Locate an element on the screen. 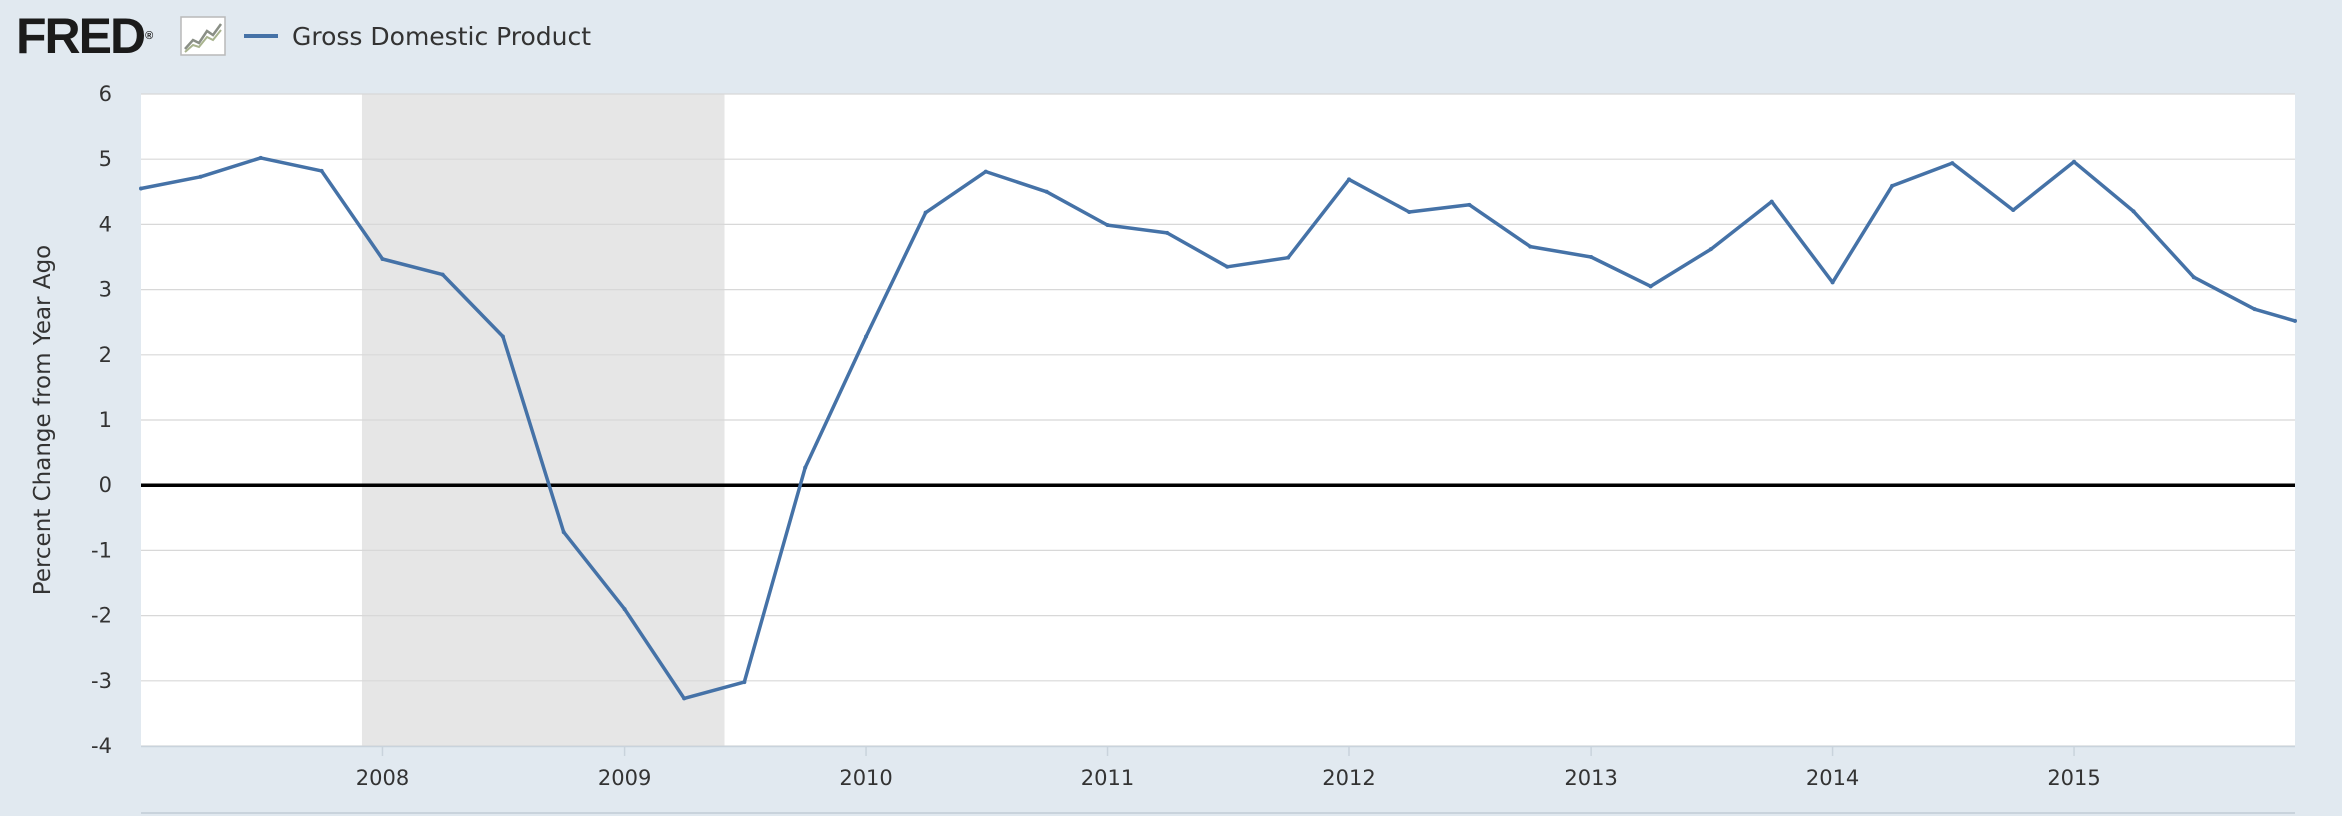 This screenshot has width=2342, height=816. fred-logo-registered-mark: ® is located at coordinates (149, 36).